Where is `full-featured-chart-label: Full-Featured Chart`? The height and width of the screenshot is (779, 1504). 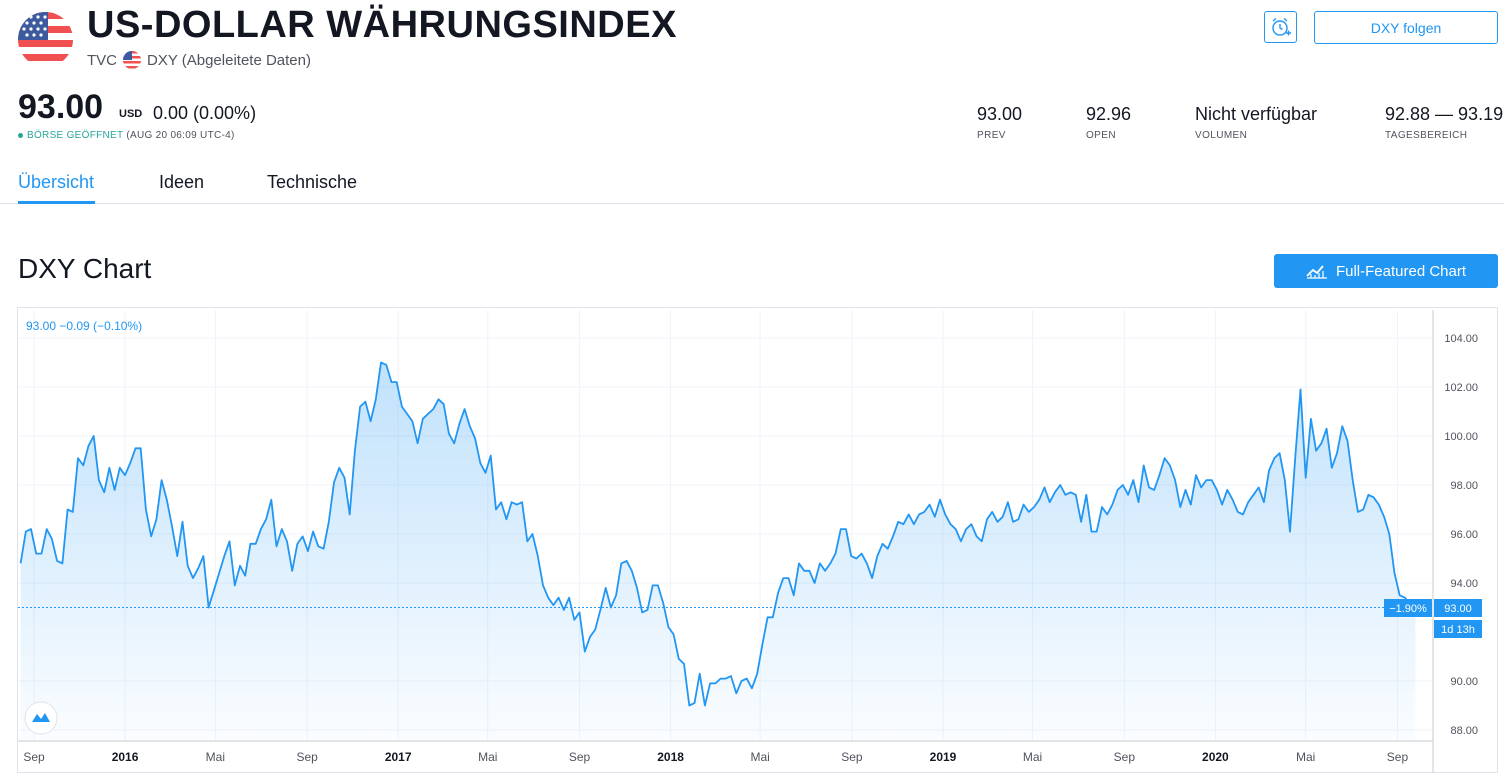
full-featured-chart-label: Full-Featured Chart is located at coordinates (1401, 271).